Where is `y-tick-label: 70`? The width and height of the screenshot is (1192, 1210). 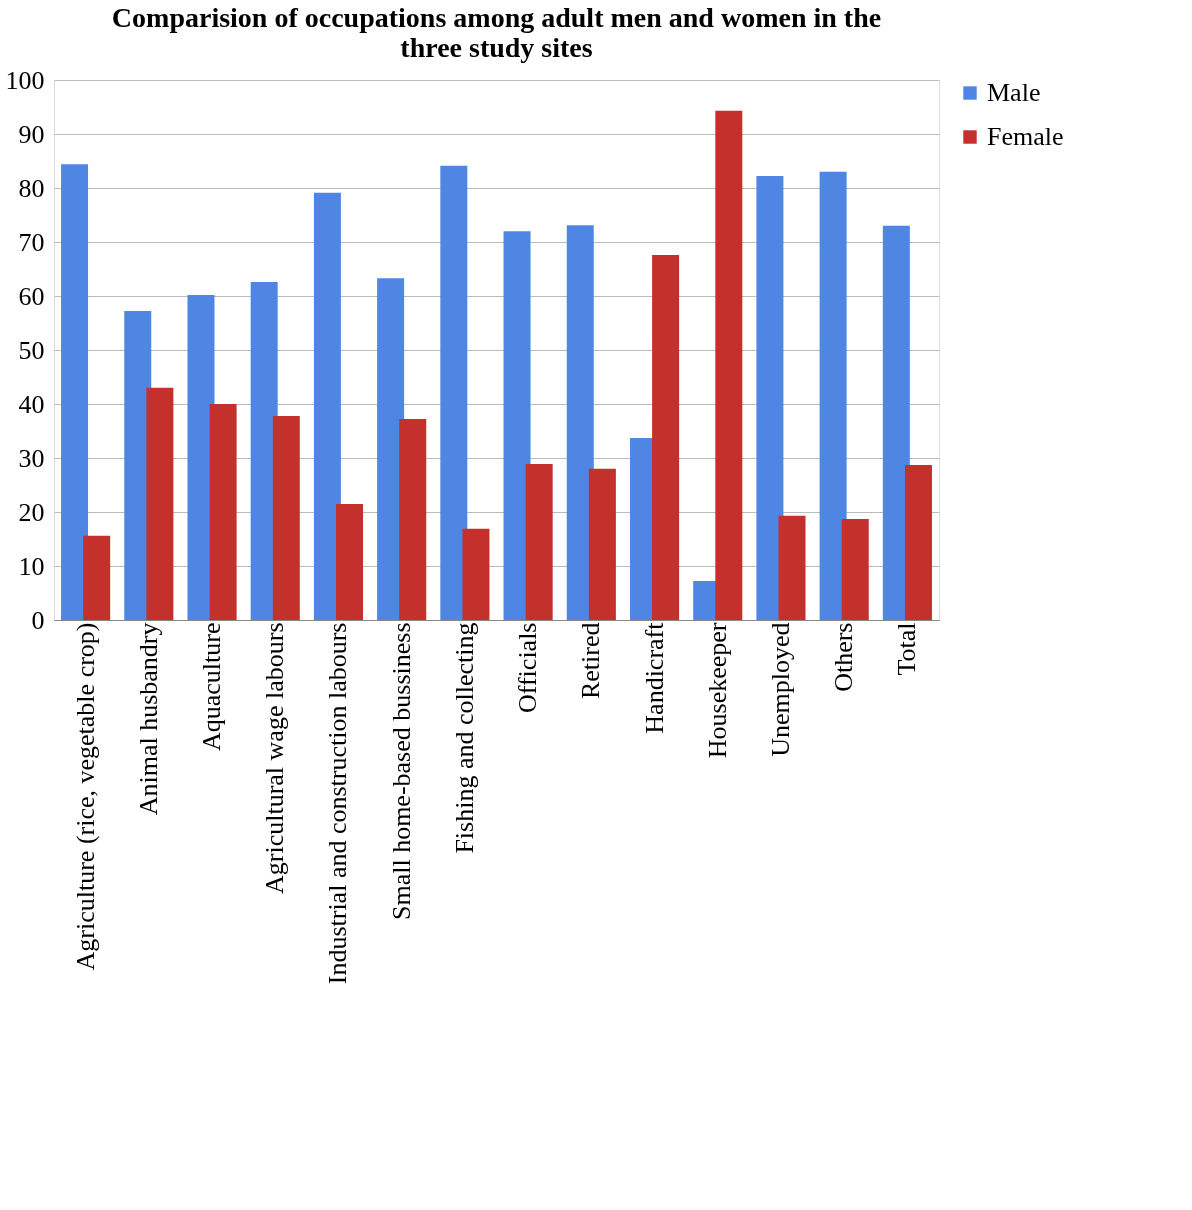 y-tick-label: 70 is located at coordinates (31, 242).